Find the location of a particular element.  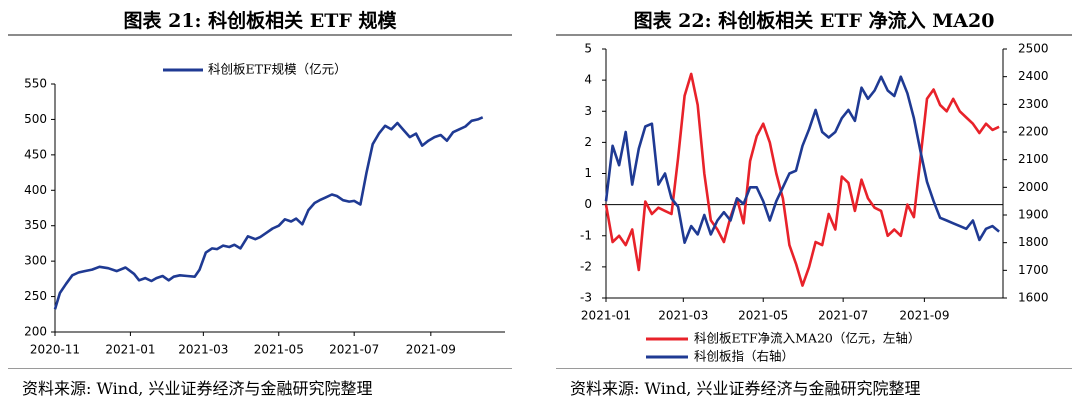

right-x-tick-label: 2021-01 is located at coordinates (606, 316).